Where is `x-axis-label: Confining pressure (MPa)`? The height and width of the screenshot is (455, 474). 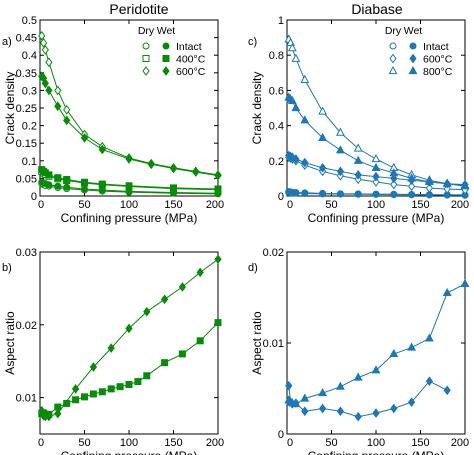 x-axis-label: Confining pressure (MPa) is located at coordinates (129, 218).